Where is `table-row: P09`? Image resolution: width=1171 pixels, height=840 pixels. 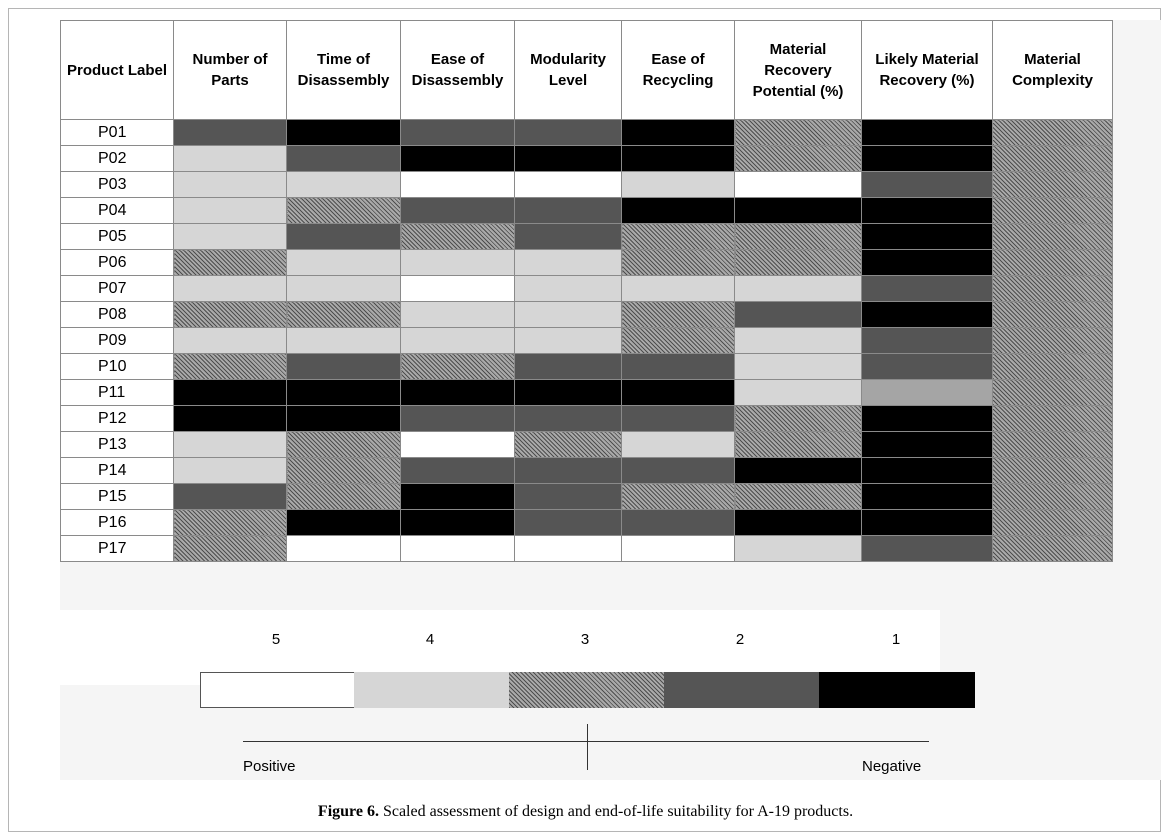
table-row: P09 is located at coordinates (586, 340).